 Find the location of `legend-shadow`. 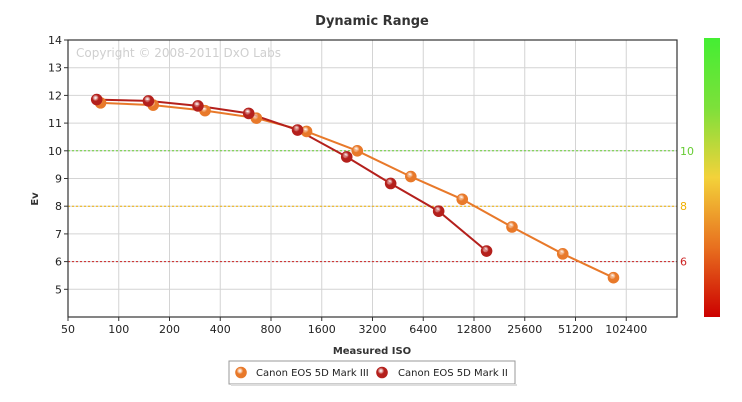

legend-shadow is located at coordinates (374, 385).